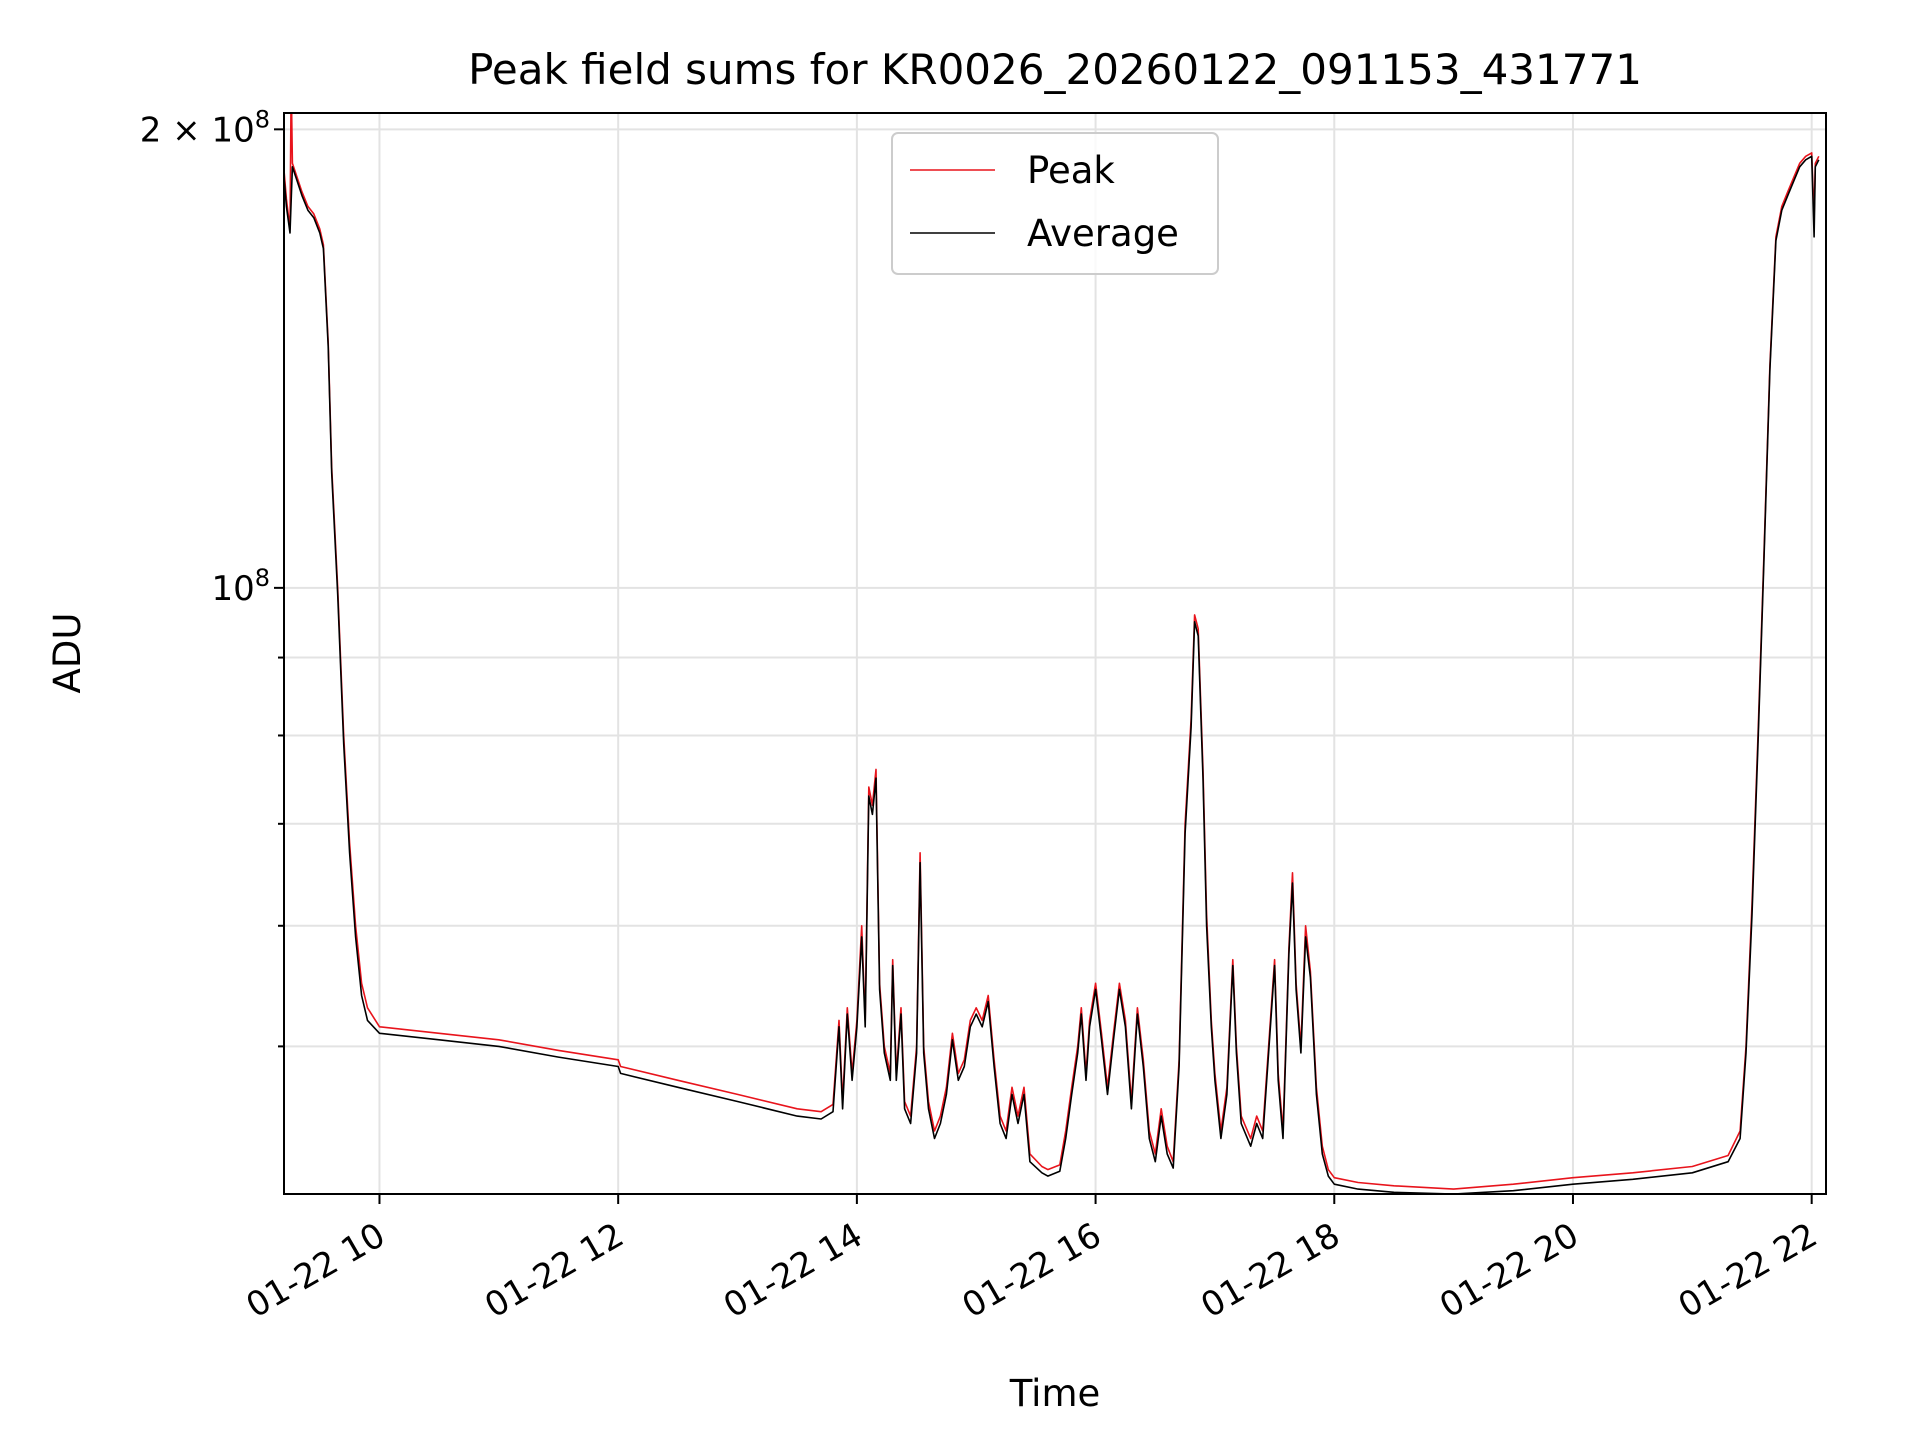  Describe the element at coordinates (240, 586) in the screenshot. I see `y-tick-label: 108` at that location.